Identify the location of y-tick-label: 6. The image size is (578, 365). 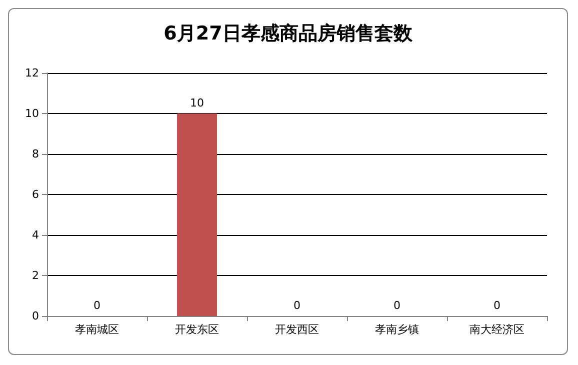
(35, 194).